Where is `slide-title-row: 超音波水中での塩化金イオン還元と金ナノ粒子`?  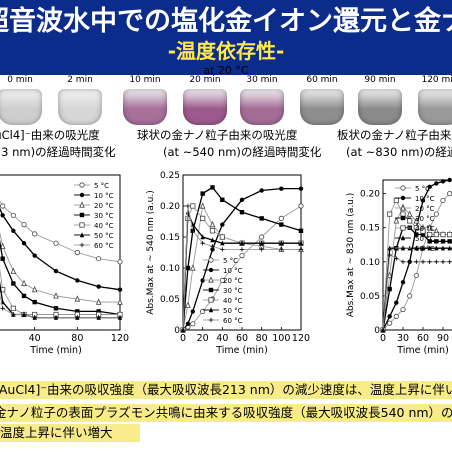 slide-title-row: 超音波水中での塩化金イオン還元と金ナノ粒子 is located at coordinates (226, 22).